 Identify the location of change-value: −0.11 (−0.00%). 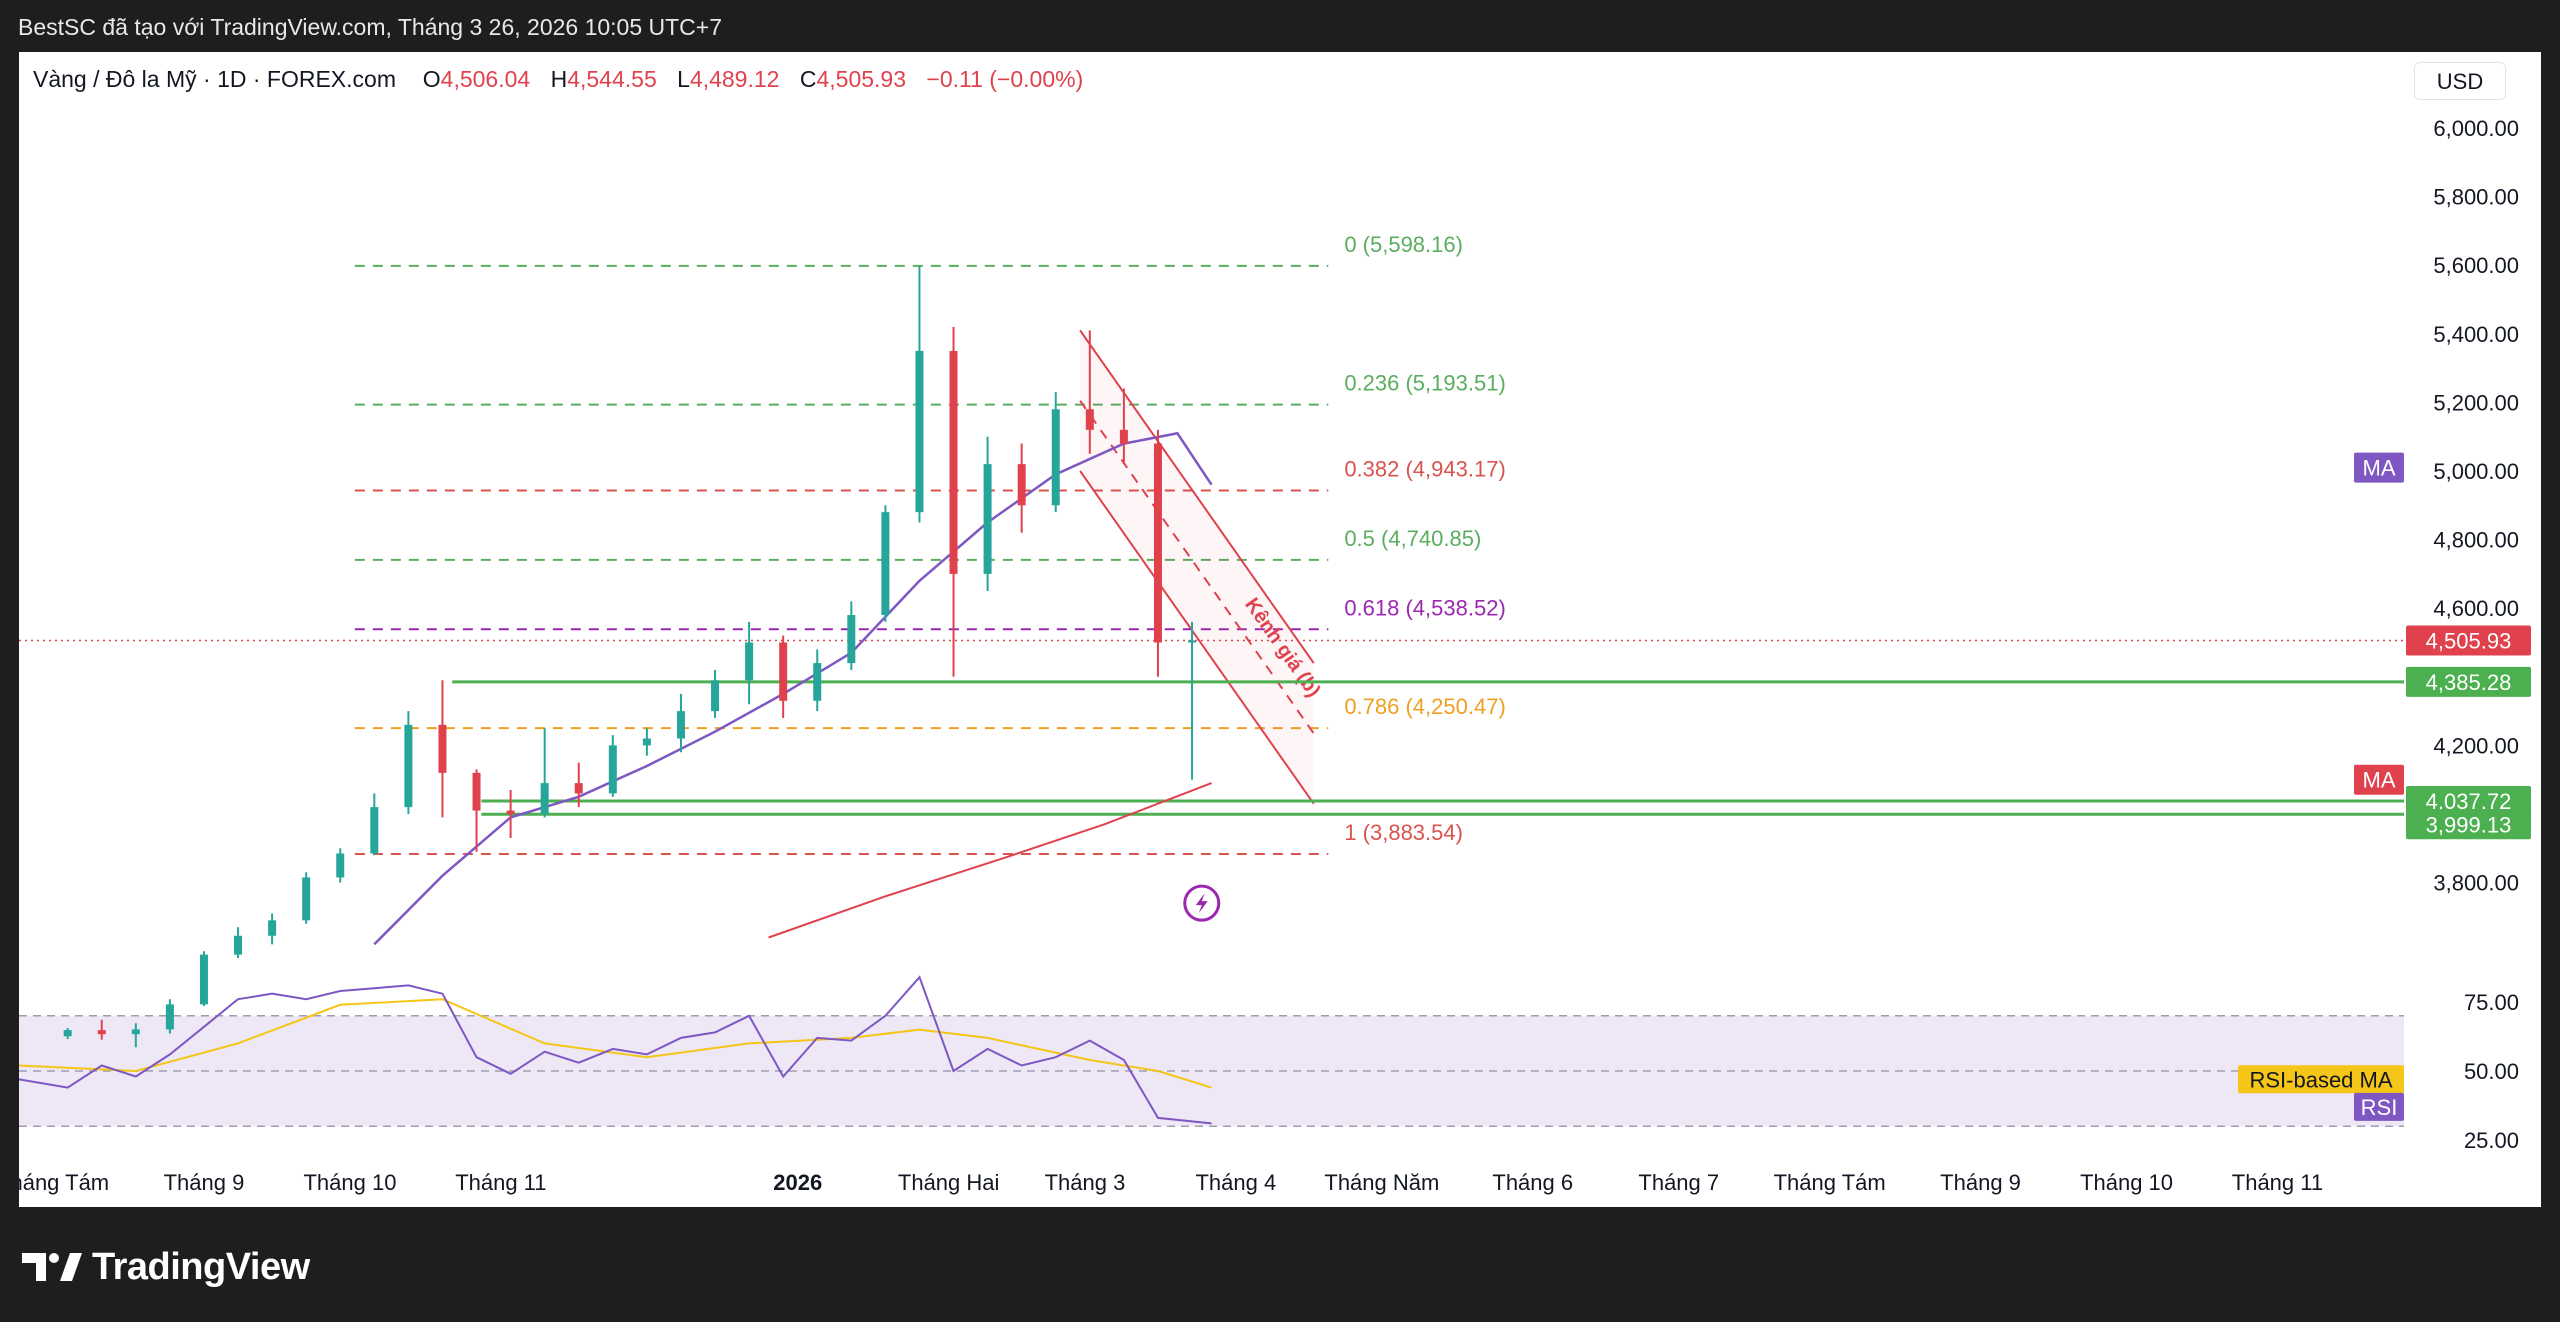
(1005, 79).